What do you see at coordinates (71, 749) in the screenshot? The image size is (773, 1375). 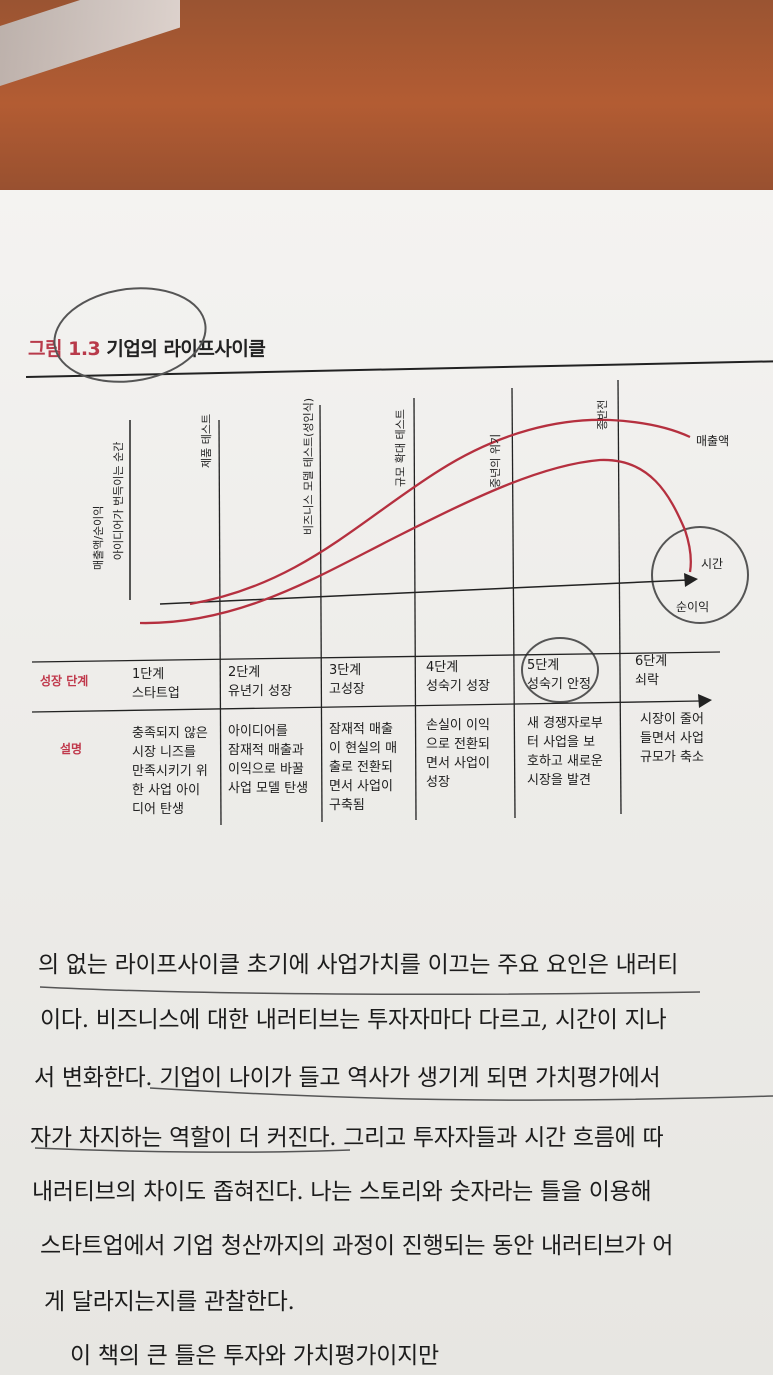 I see `row-label-description: 설명` at bounding box center [71, 749].